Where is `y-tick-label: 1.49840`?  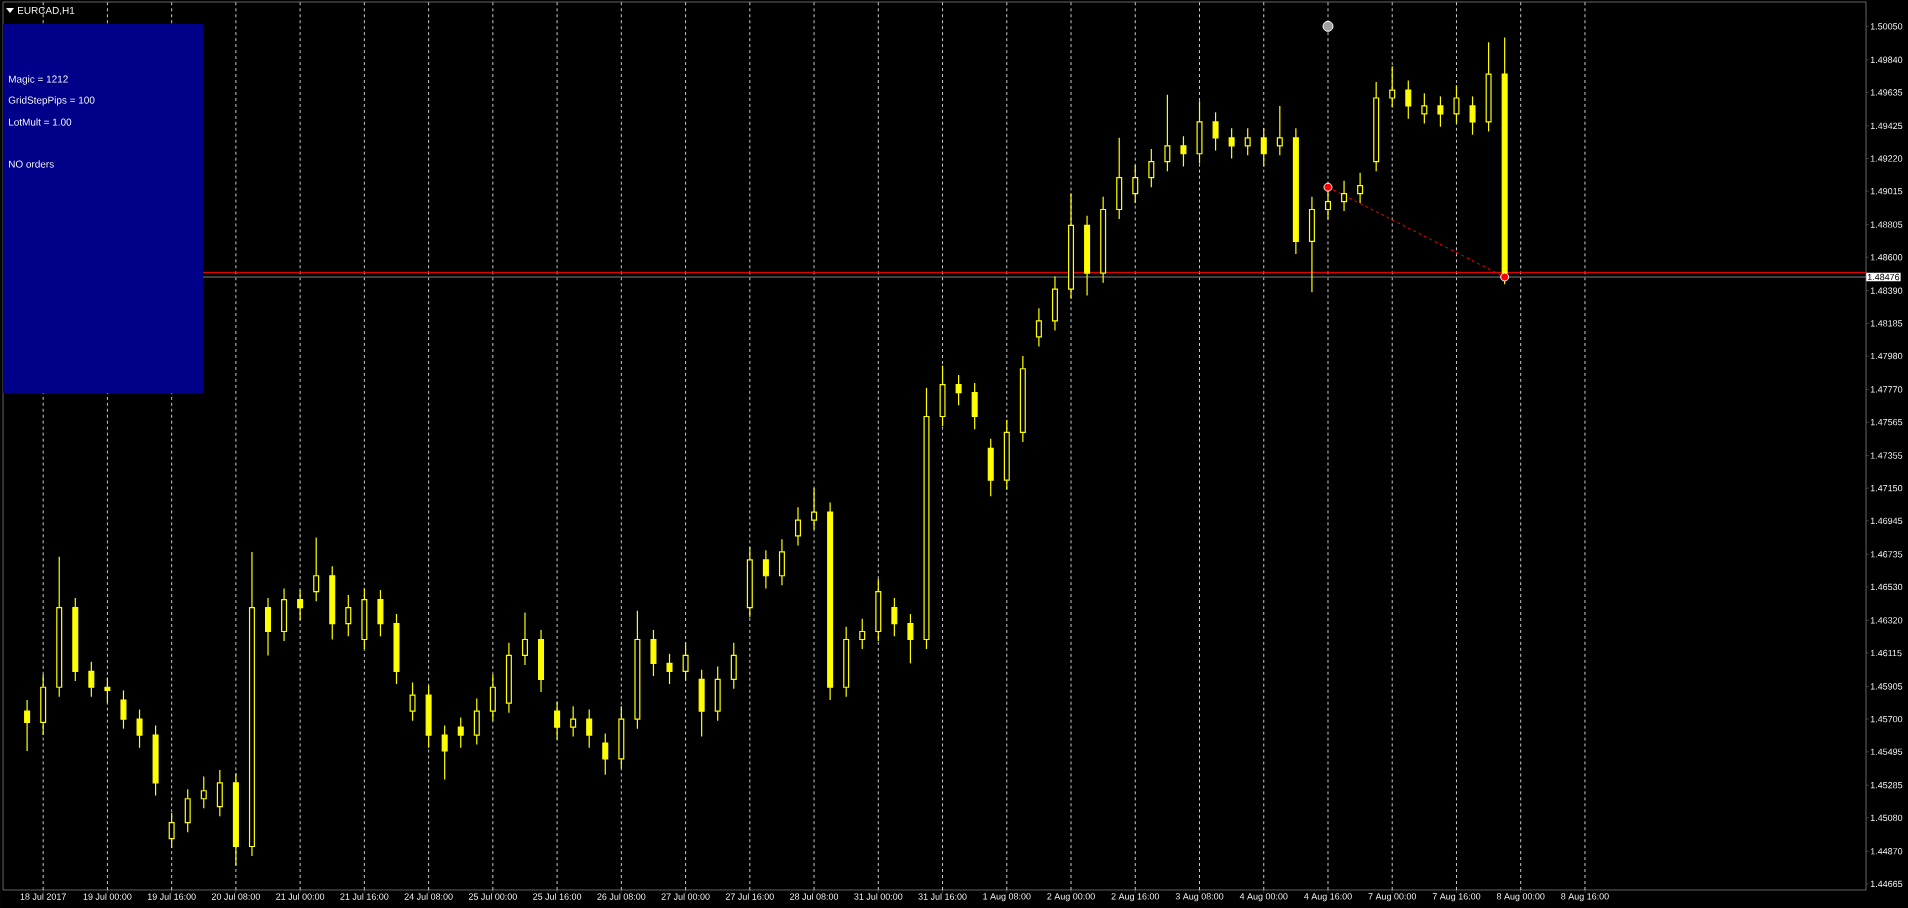
y-tick-label: 1.49840 is located at coordinates (1886, 59).